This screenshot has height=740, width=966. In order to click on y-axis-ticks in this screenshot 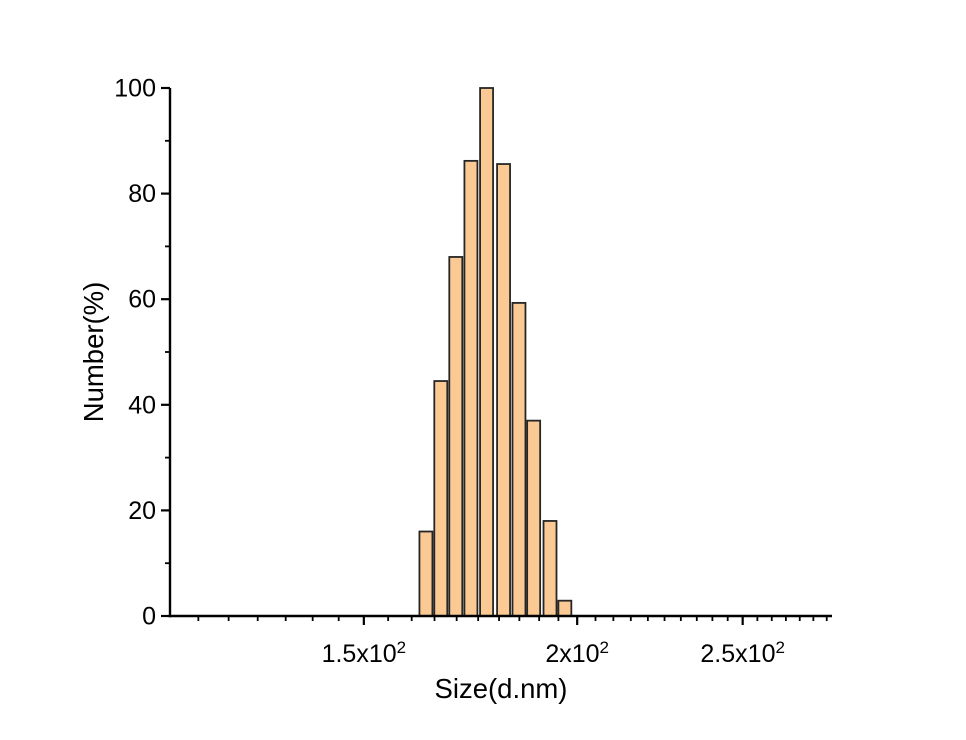, I will do `click(165, 352)`.